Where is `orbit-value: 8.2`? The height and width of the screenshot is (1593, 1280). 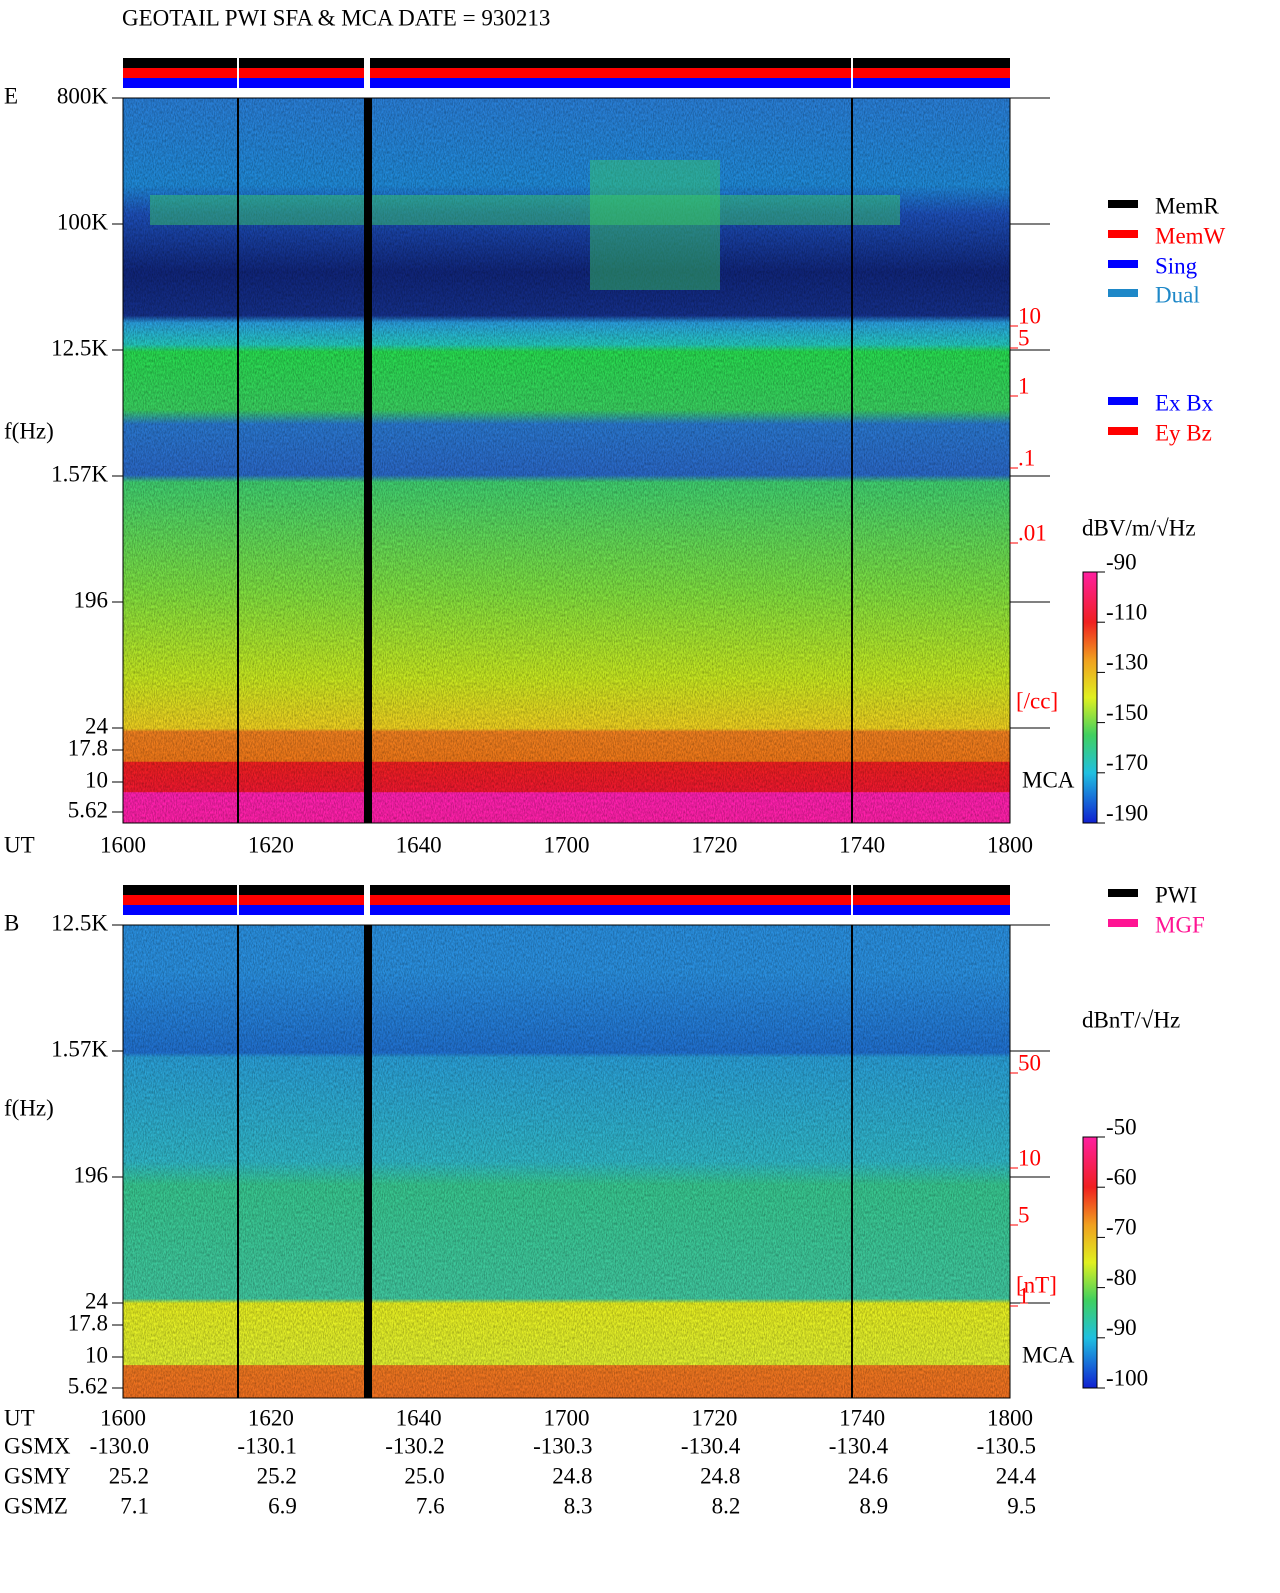 orbit-value: 8.2 is located at coordinates (726, 1505).